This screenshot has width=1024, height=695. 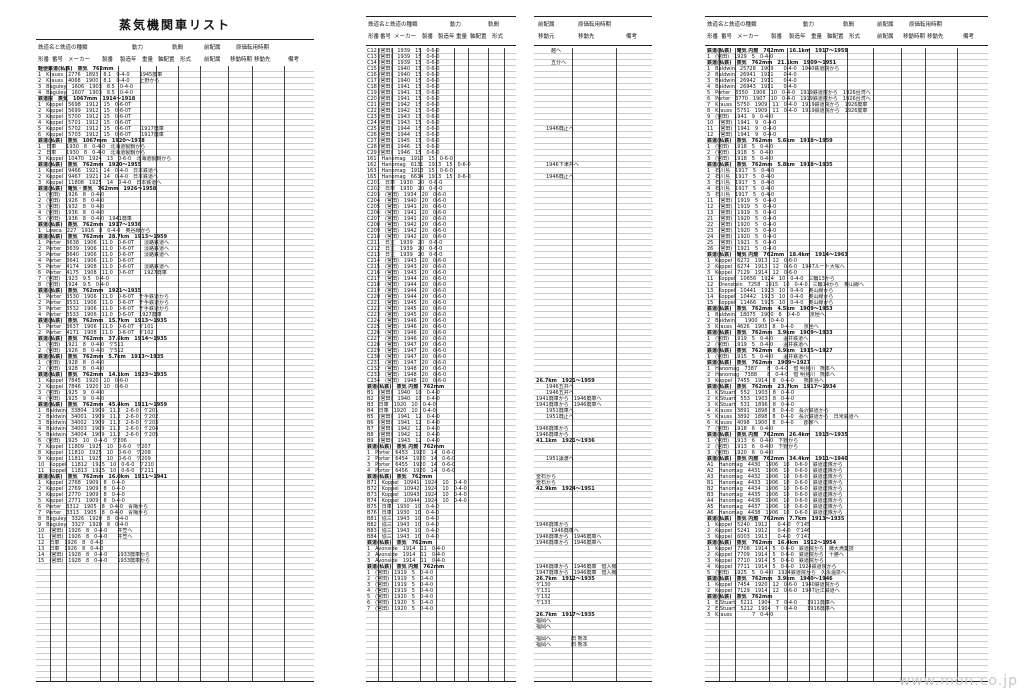 I want to click on section-row: 鉄道(私鉄) 蒸気 762mm 21.1km 1909～1951, so click(x=772, y=63).